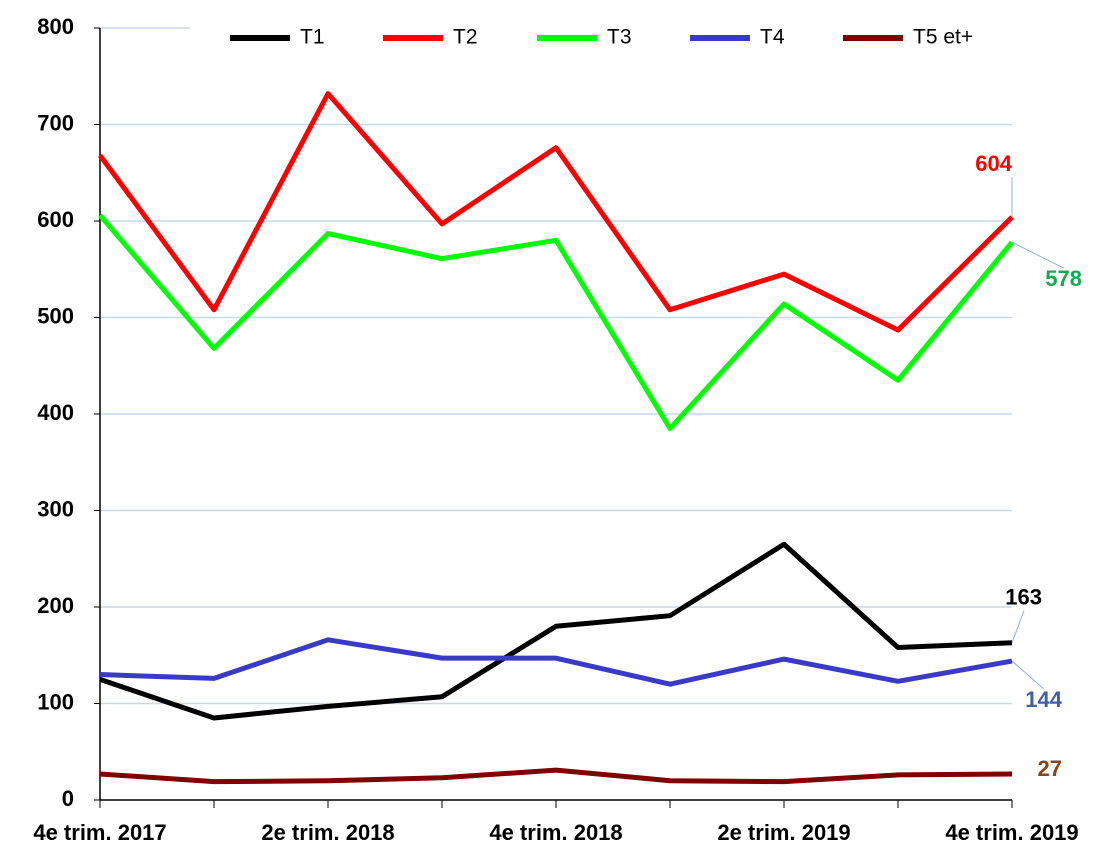  What do you see at coordinates (327, 832) in the screenshot?
I see `x-tick-label: 2e trim. 2018` at bounding box center [327, 832].